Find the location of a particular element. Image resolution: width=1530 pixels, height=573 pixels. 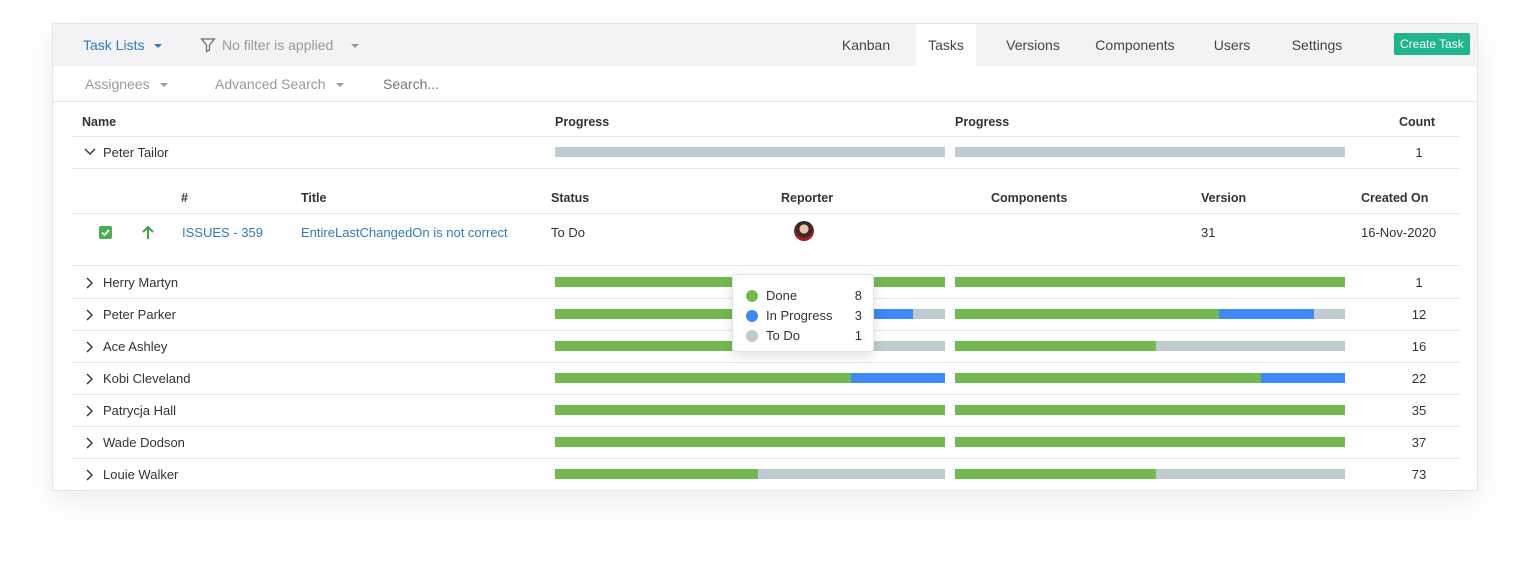

group-count: 22 is located at coordinates (1419, 378).